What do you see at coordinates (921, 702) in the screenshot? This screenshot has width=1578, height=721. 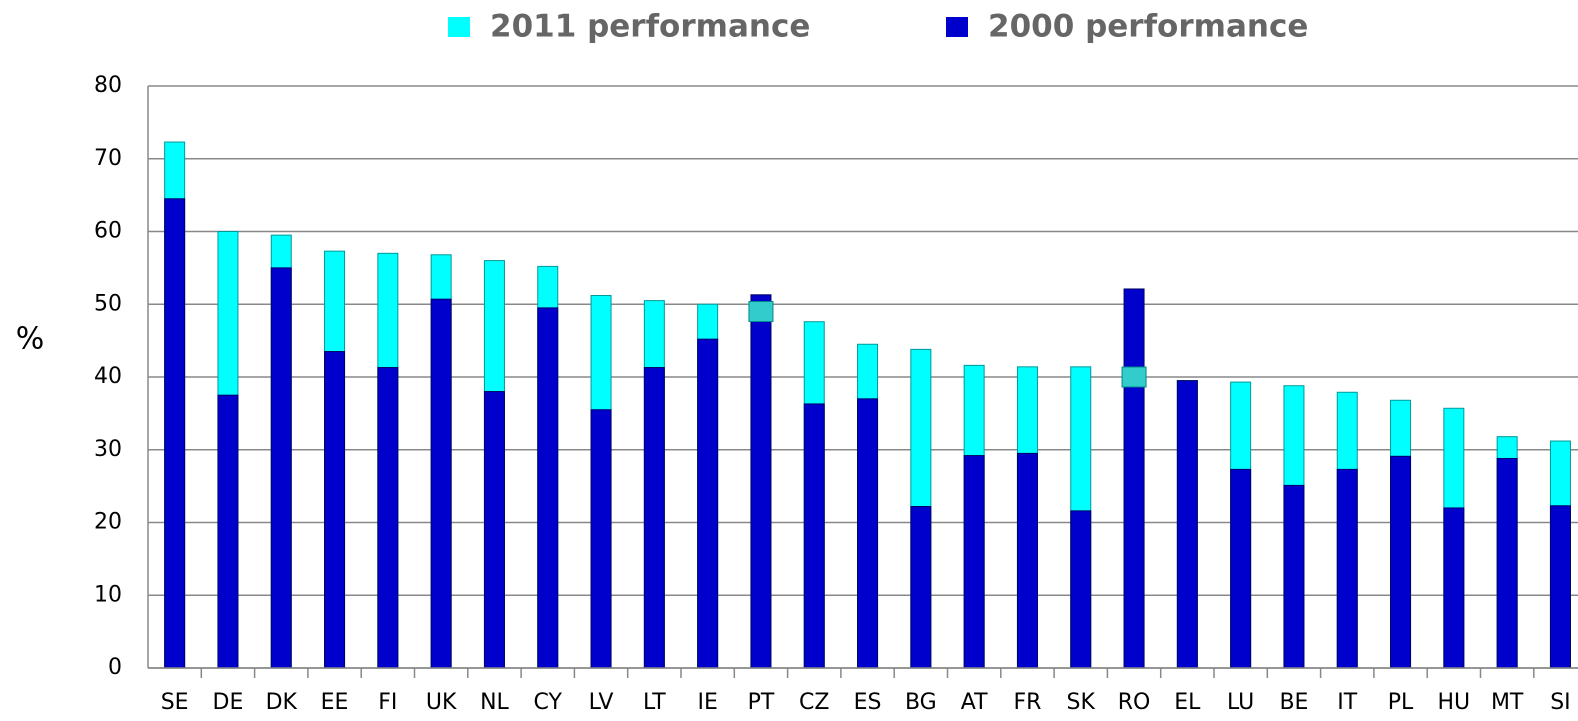 I see `x-tick-label: BG` at bounding box center [921, 702].